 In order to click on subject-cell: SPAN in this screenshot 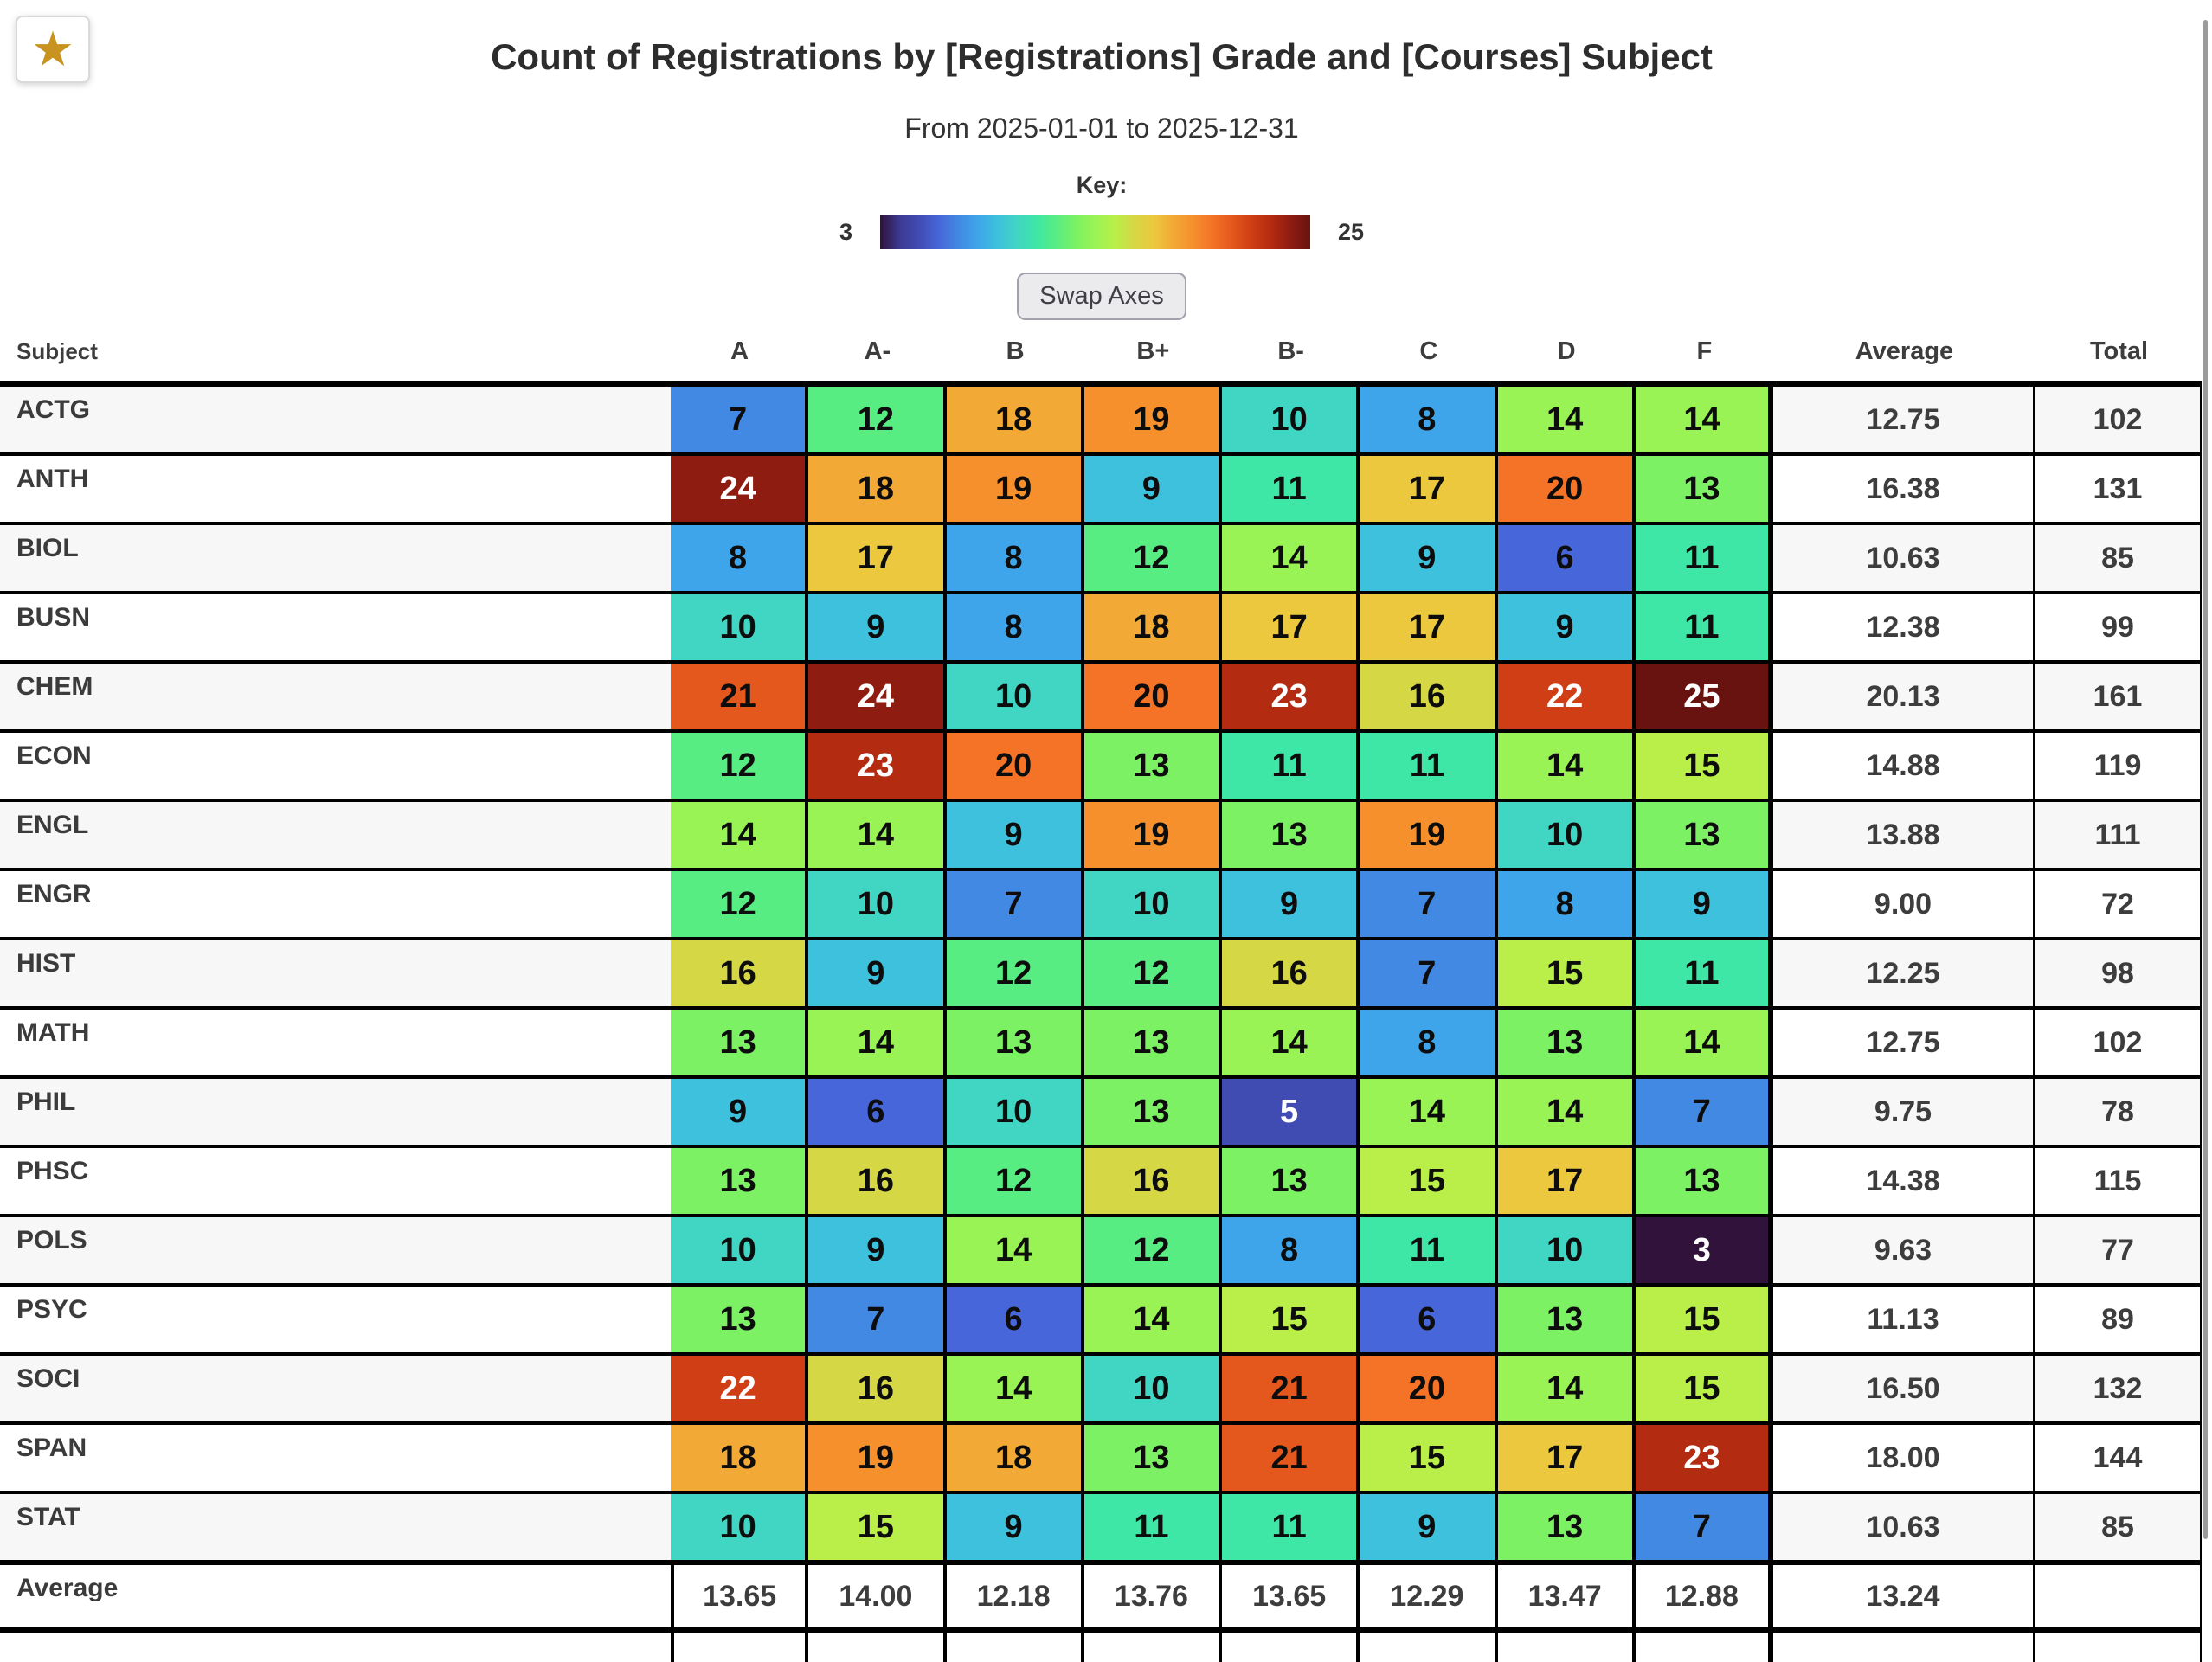, I will do `click(51, 1448)`.